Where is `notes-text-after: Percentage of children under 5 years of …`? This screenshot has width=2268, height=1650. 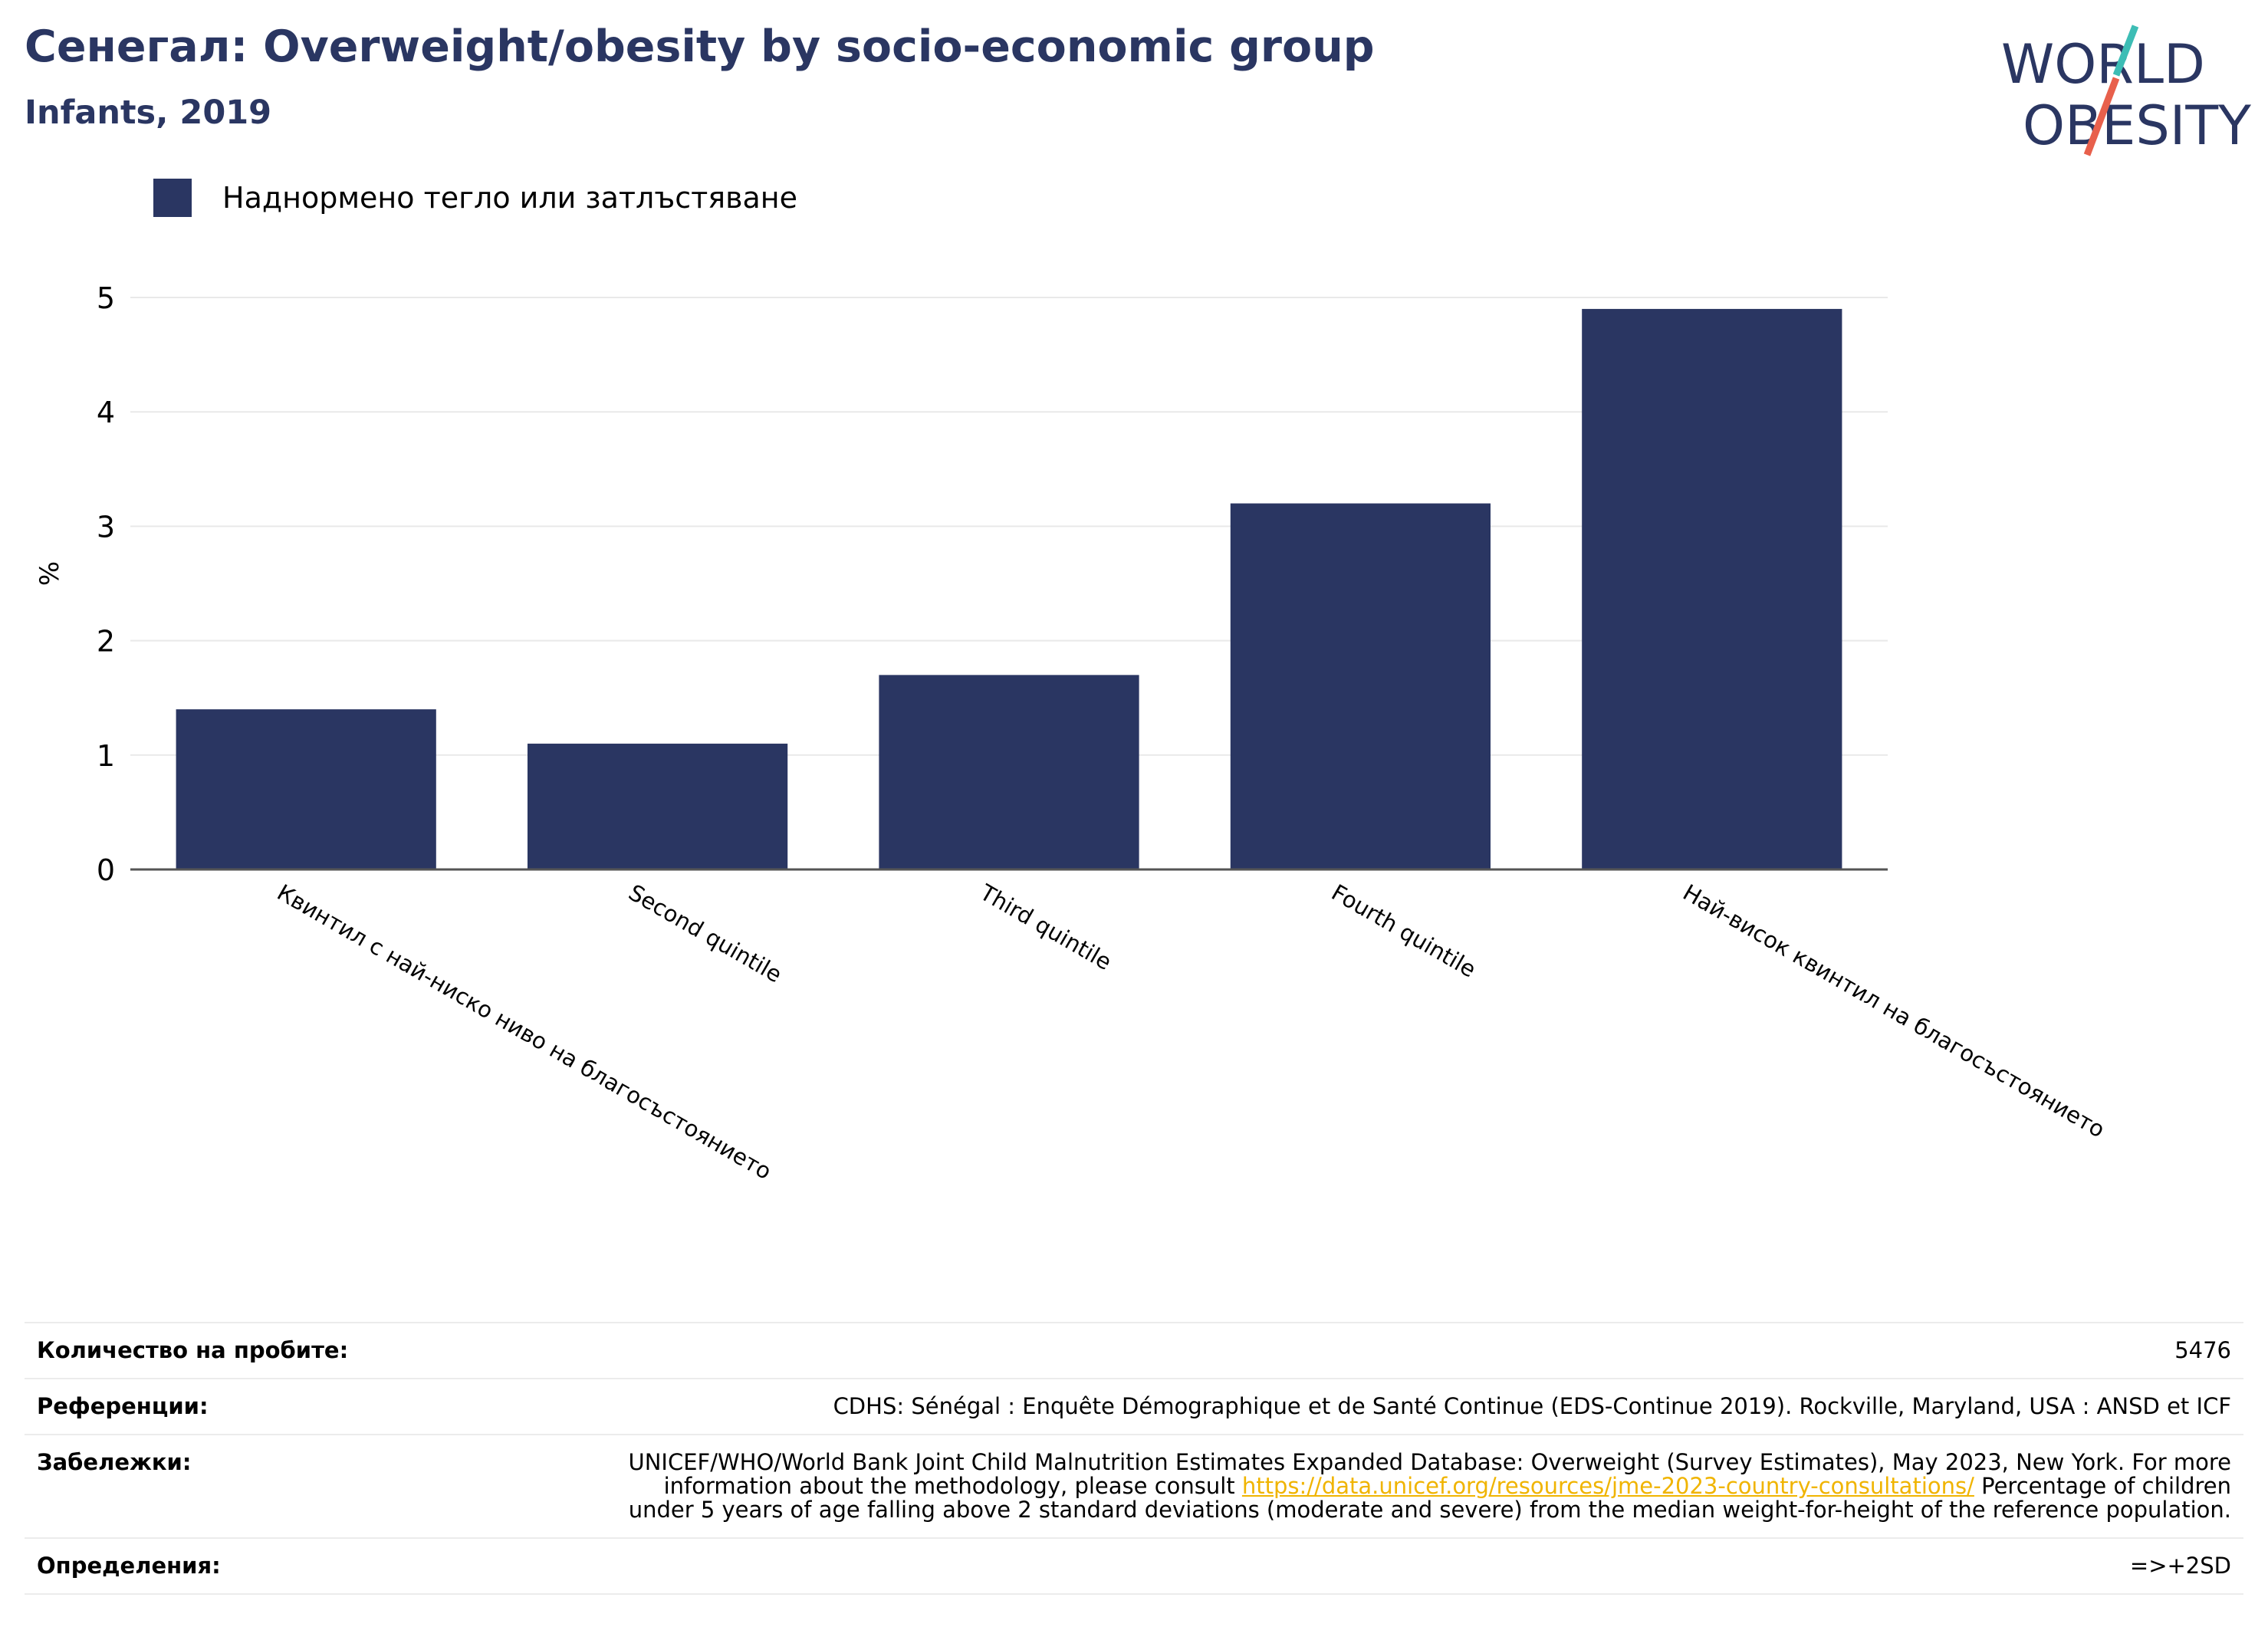 notes-text-after: Percentage of children under 5 years of … is located at coordinates (1429, 1498).